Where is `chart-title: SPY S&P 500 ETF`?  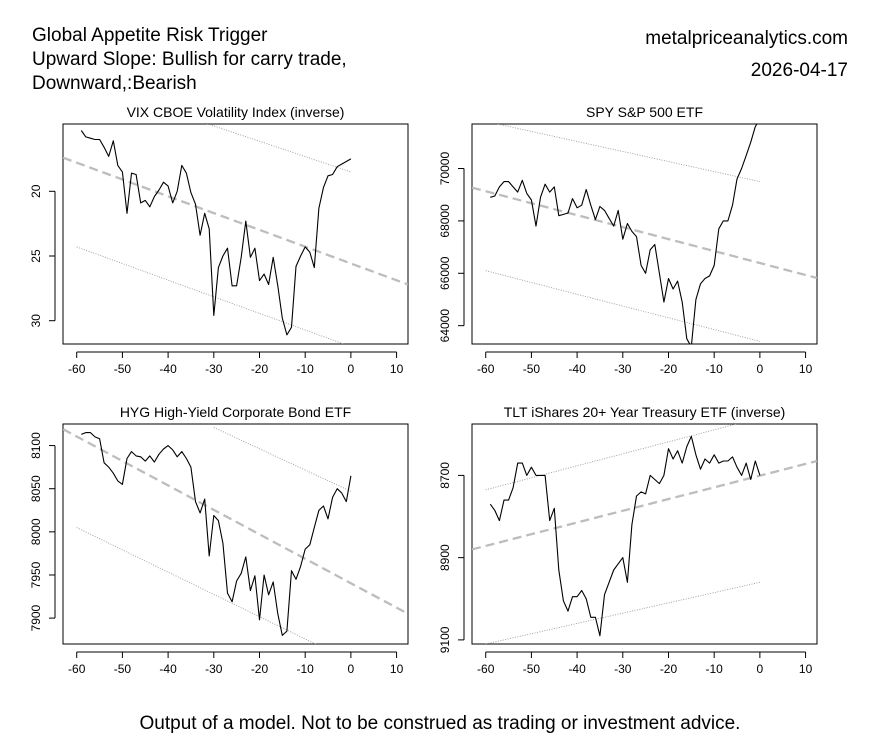 chart-title: SPY S&P 500 ETF is located at coordinates (644, 112).